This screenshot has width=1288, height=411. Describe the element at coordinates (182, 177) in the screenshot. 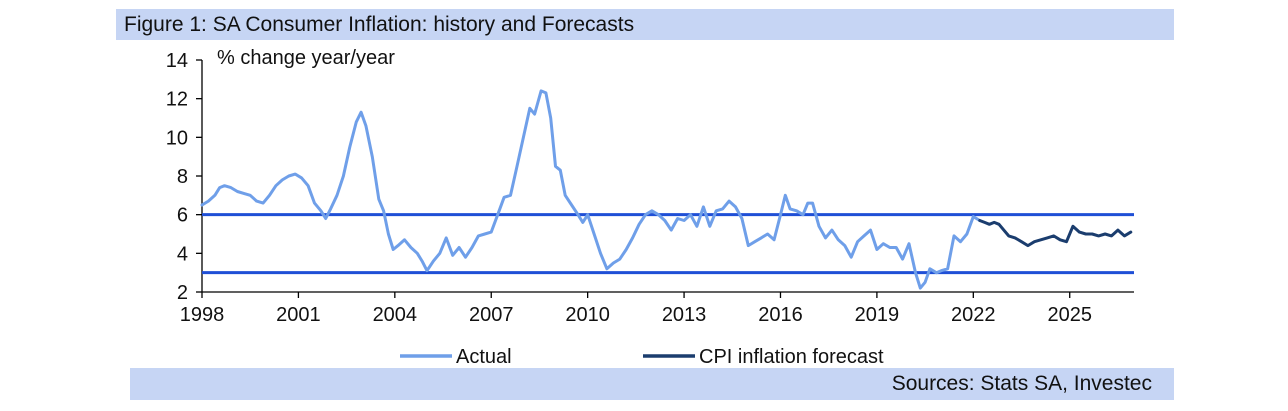

I see `y-tick-label: 8` at that location.